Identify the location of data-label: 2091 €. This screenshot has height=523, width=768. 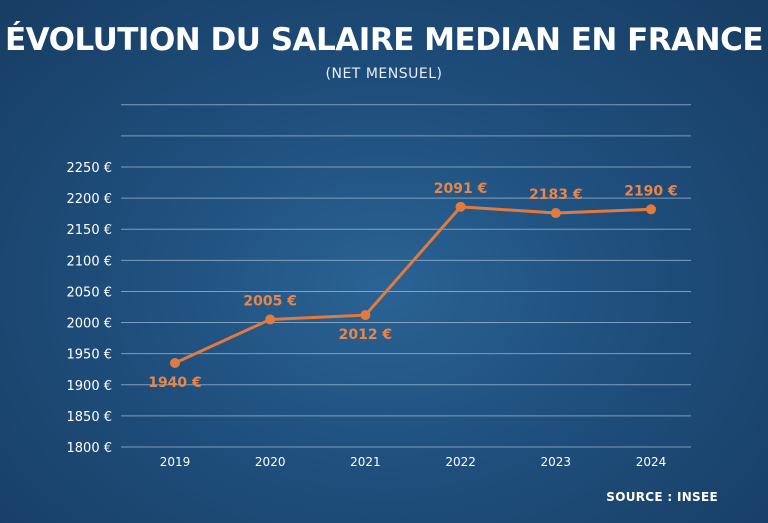
(461, 189).